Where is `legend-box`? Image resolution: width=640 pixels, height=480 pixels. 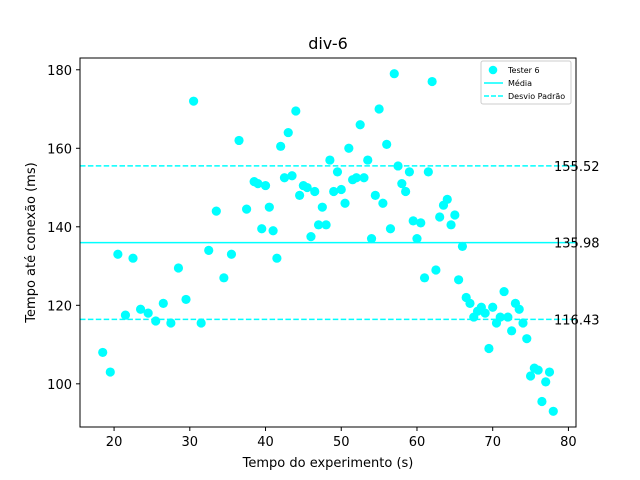 legend-box is located at coordinates (526, 82).